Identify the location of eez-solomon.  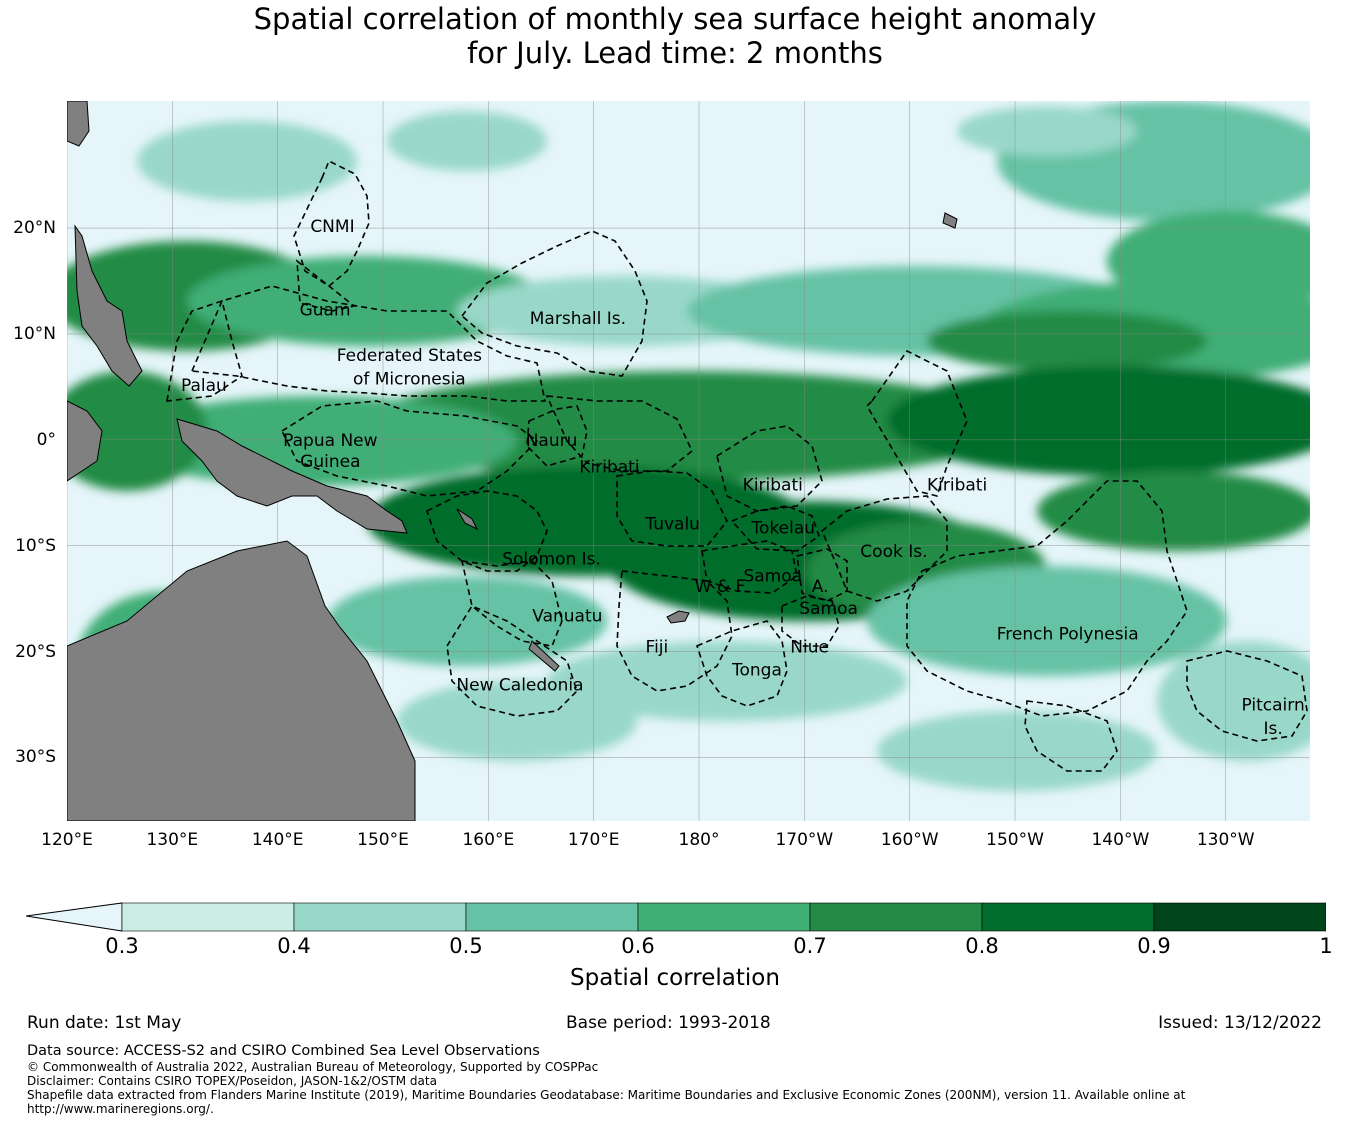
(487, 531).